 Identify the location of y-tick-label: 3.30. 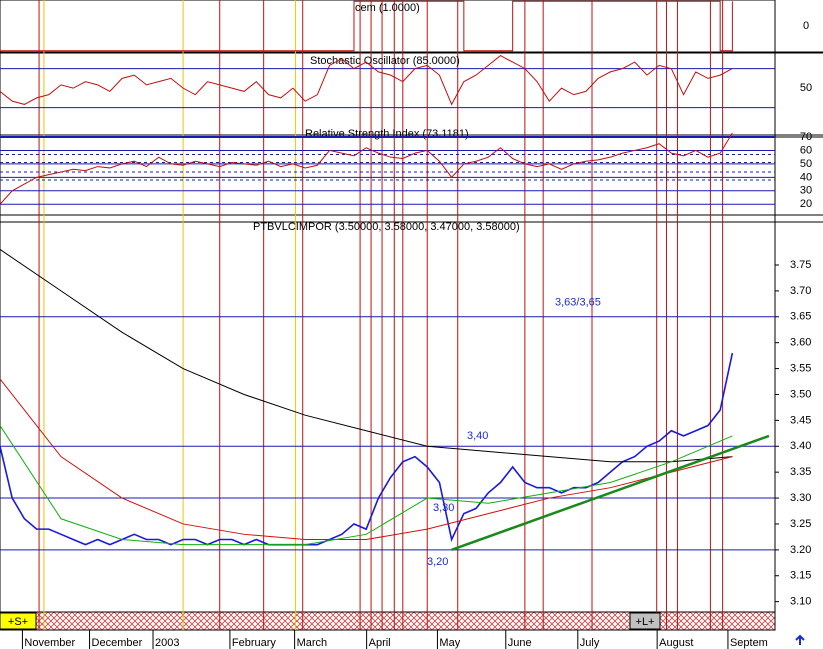
(800, 498).